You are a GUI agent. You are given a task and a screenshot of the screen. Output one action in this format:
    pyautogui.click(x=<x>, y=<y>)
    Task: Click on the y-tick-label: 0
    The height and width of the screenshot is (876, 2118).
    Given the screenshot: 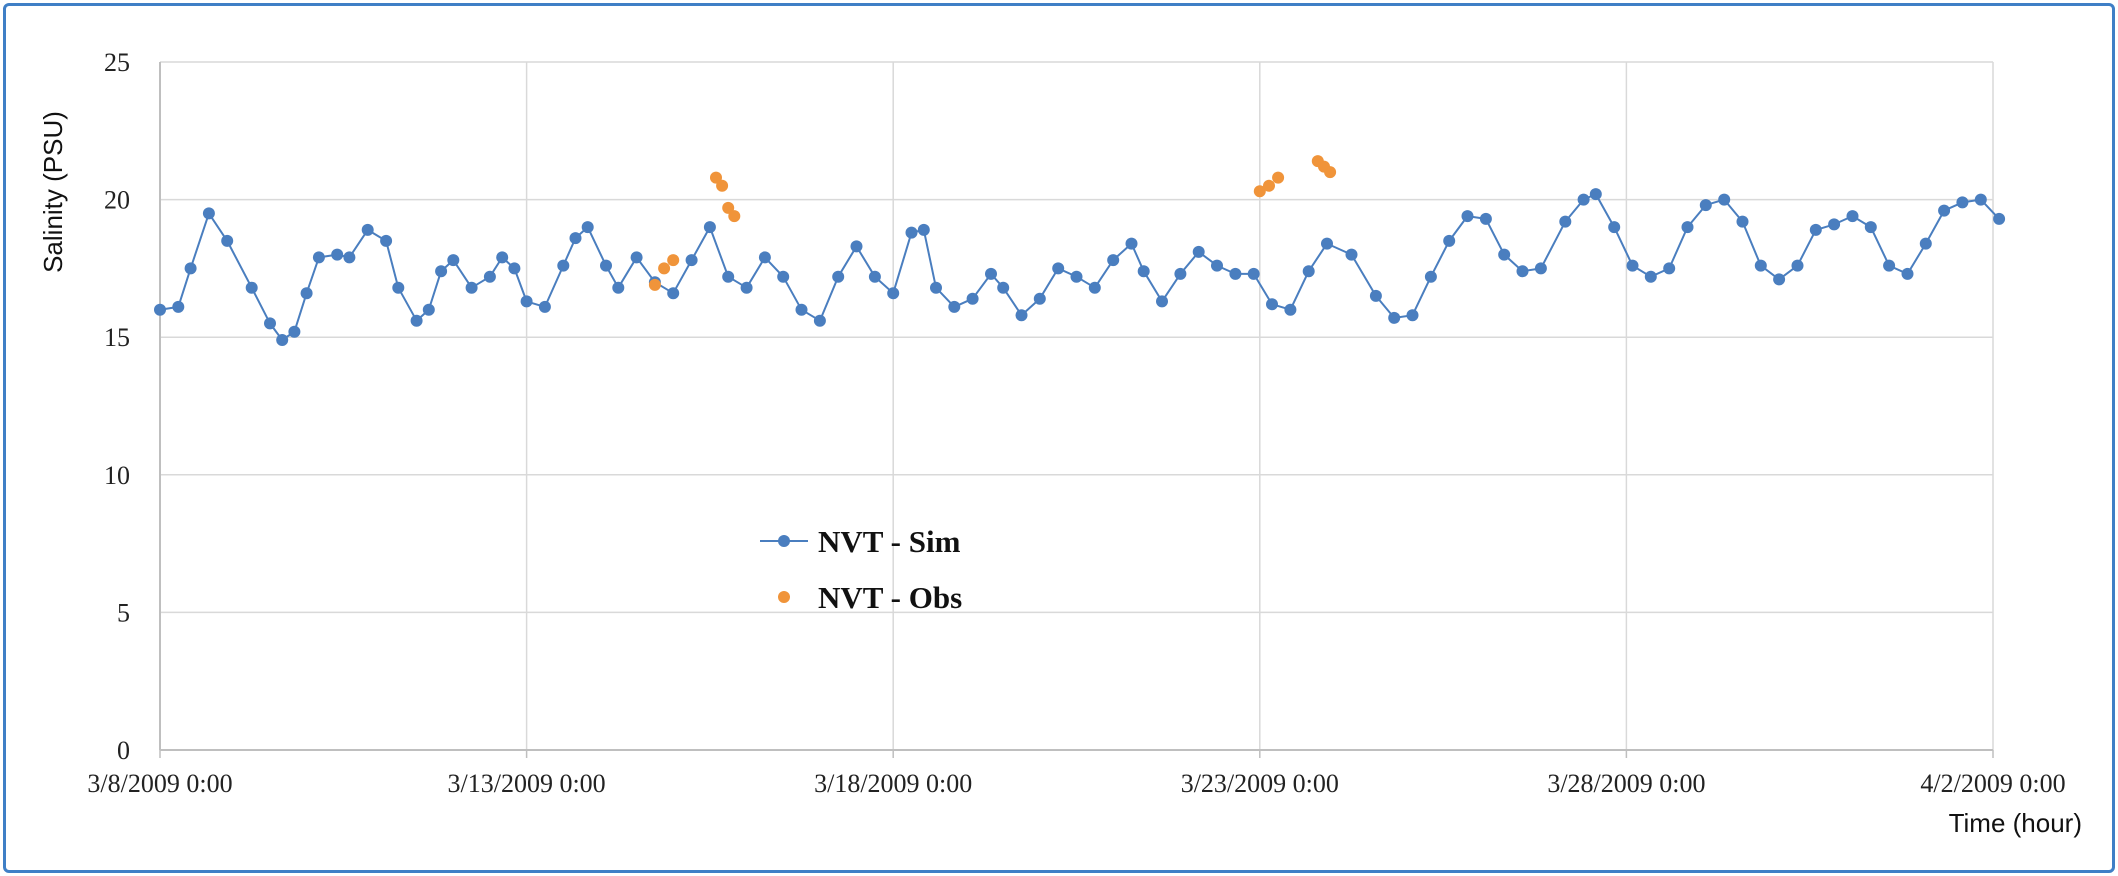 What is the action you would take?
    pyautogui.click(x=123, y=750)
    